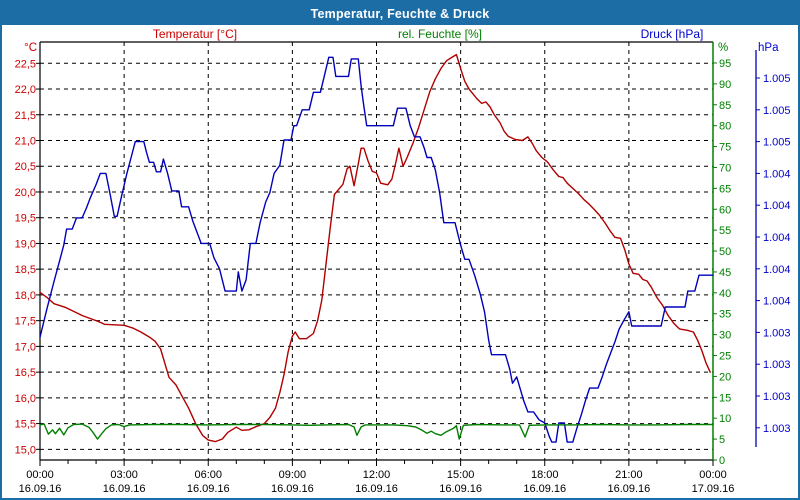  Describe the element at coordinates (25, 399) in the screenshot. I see `temp-tick-label: 16,0` at that location.